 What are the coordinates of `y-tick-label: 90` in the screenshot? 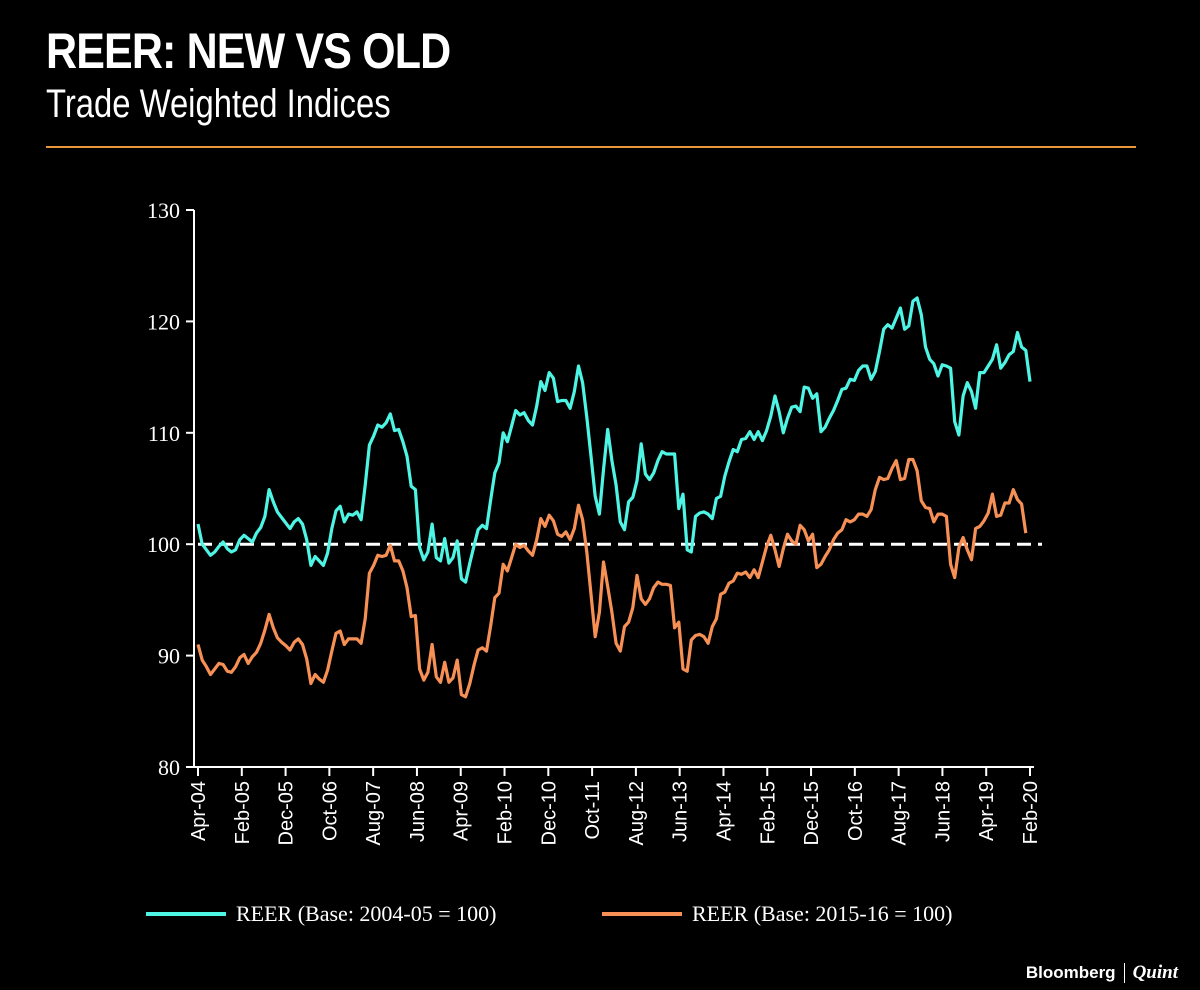 It's located at (169, 656).